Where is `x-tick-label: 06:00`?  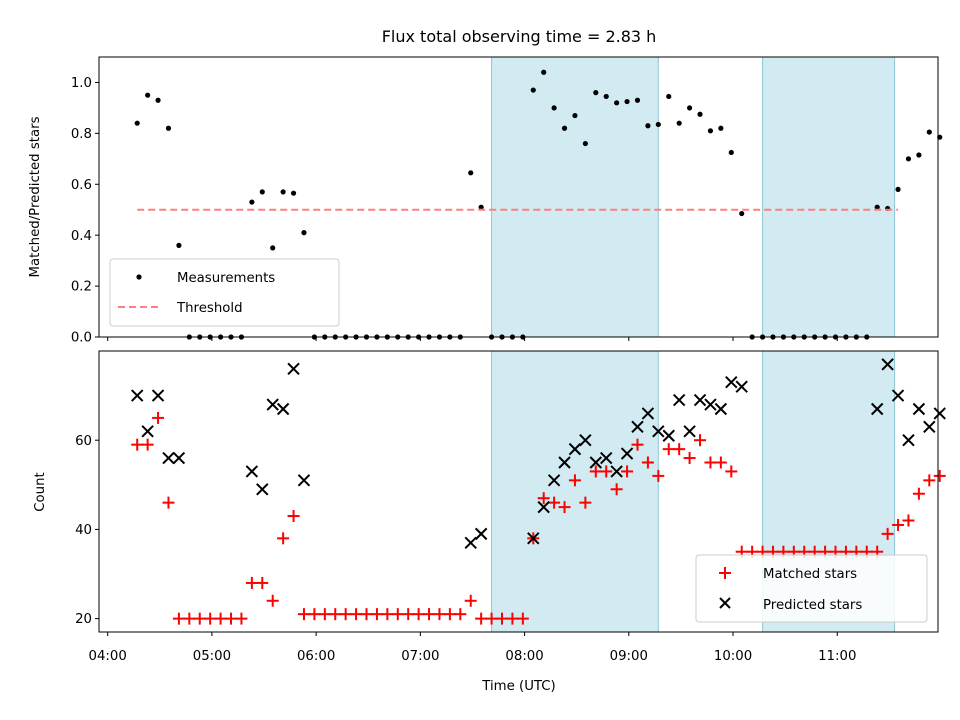 x-tick-label: 06:00 is located at coordinates (316, 656).